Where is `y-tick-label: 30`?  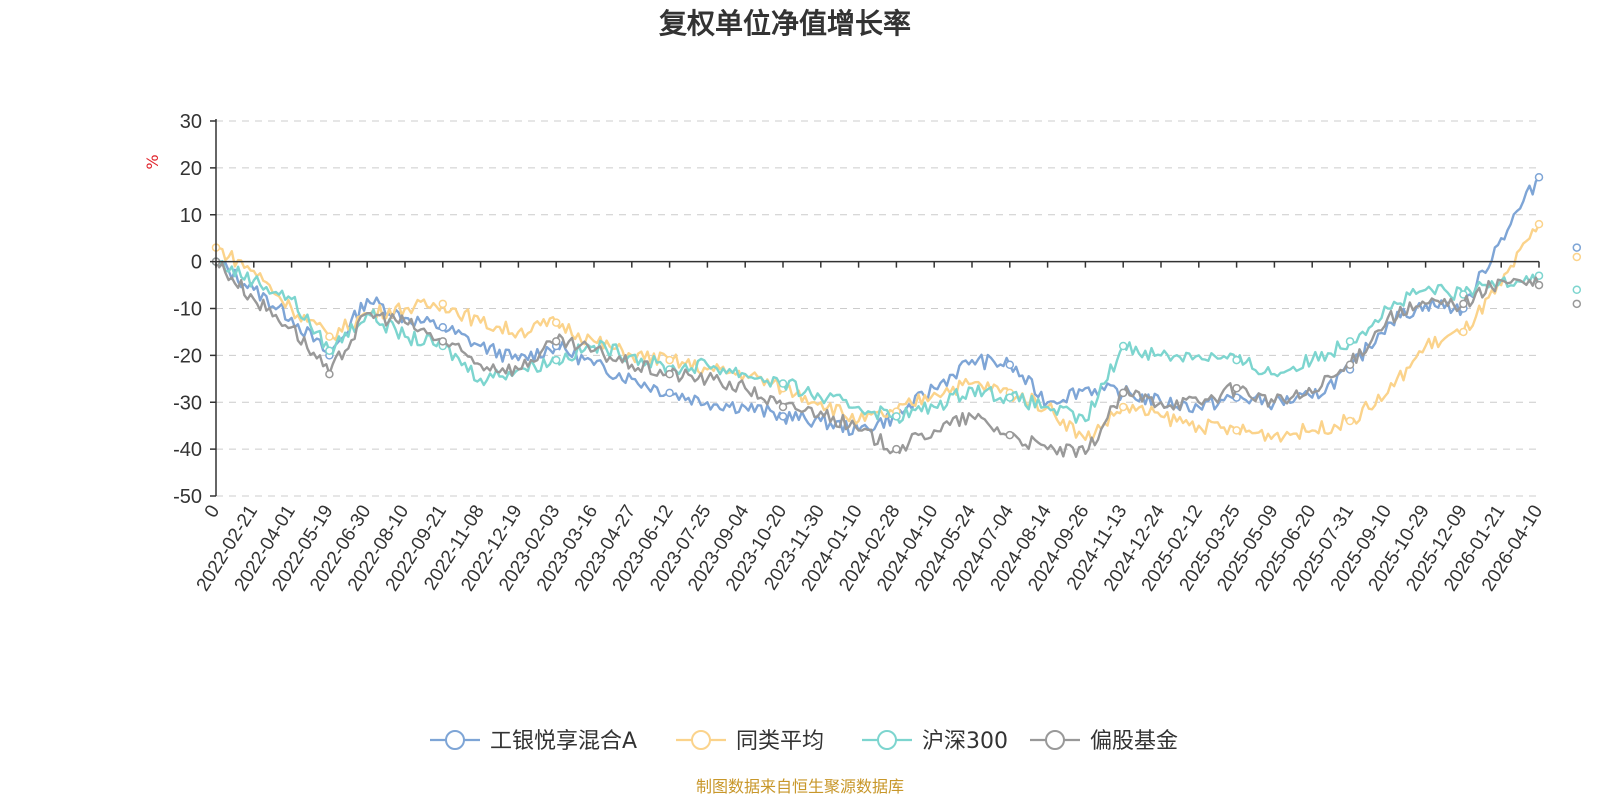 y-tick-label: 30 is located at coordinates (191, 122).